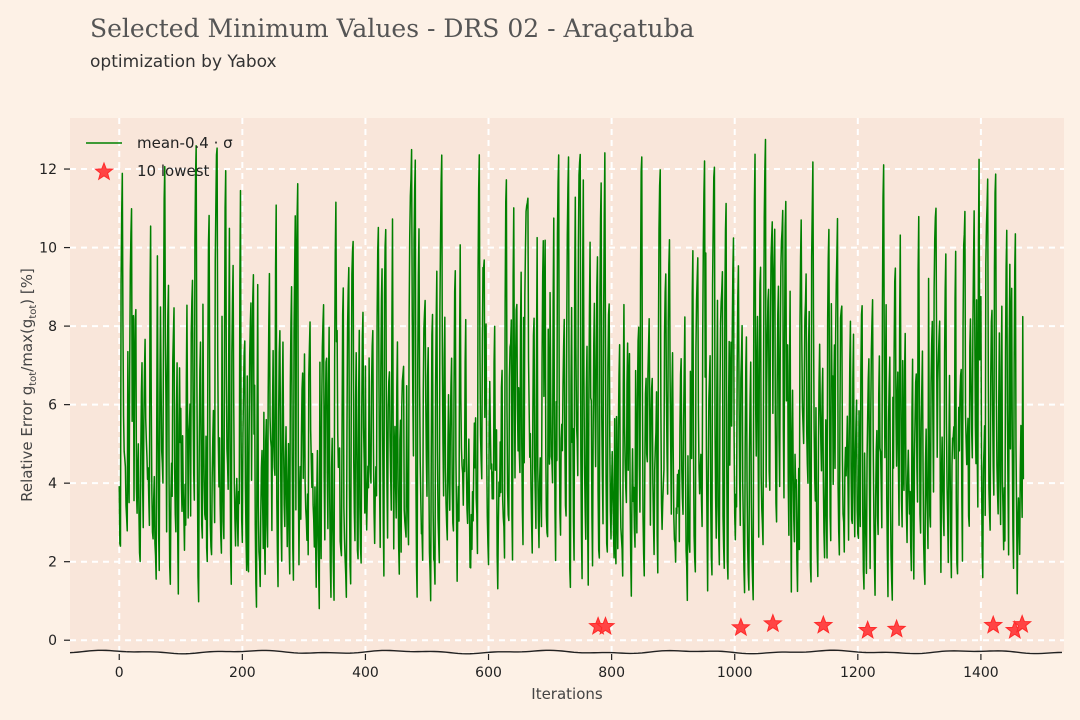  What do you see at coordinates (185, 143) in the screenshot?
I see `legend-label-line: mean-0.4 · σ` at bounding box center [185, 143].